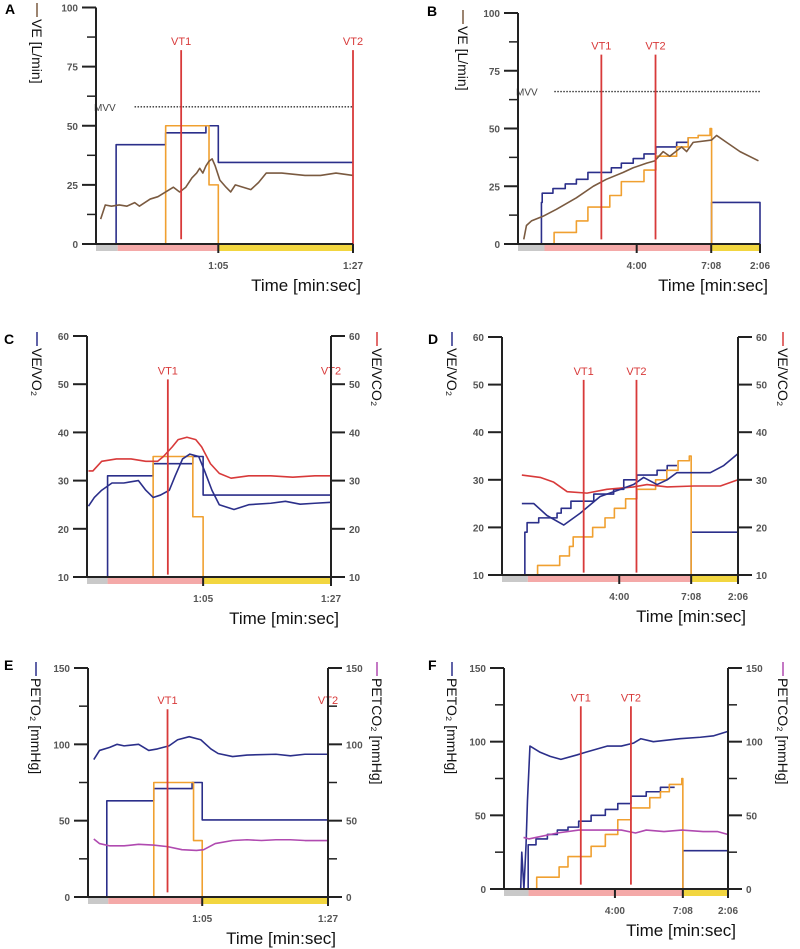 Image resolution: width=800 pixels, height=949 pixels. What do you see at coordinates (218, 266) in the screenshot?
I see `x-tick-label: 1:05` at bounding box center [218, 266].